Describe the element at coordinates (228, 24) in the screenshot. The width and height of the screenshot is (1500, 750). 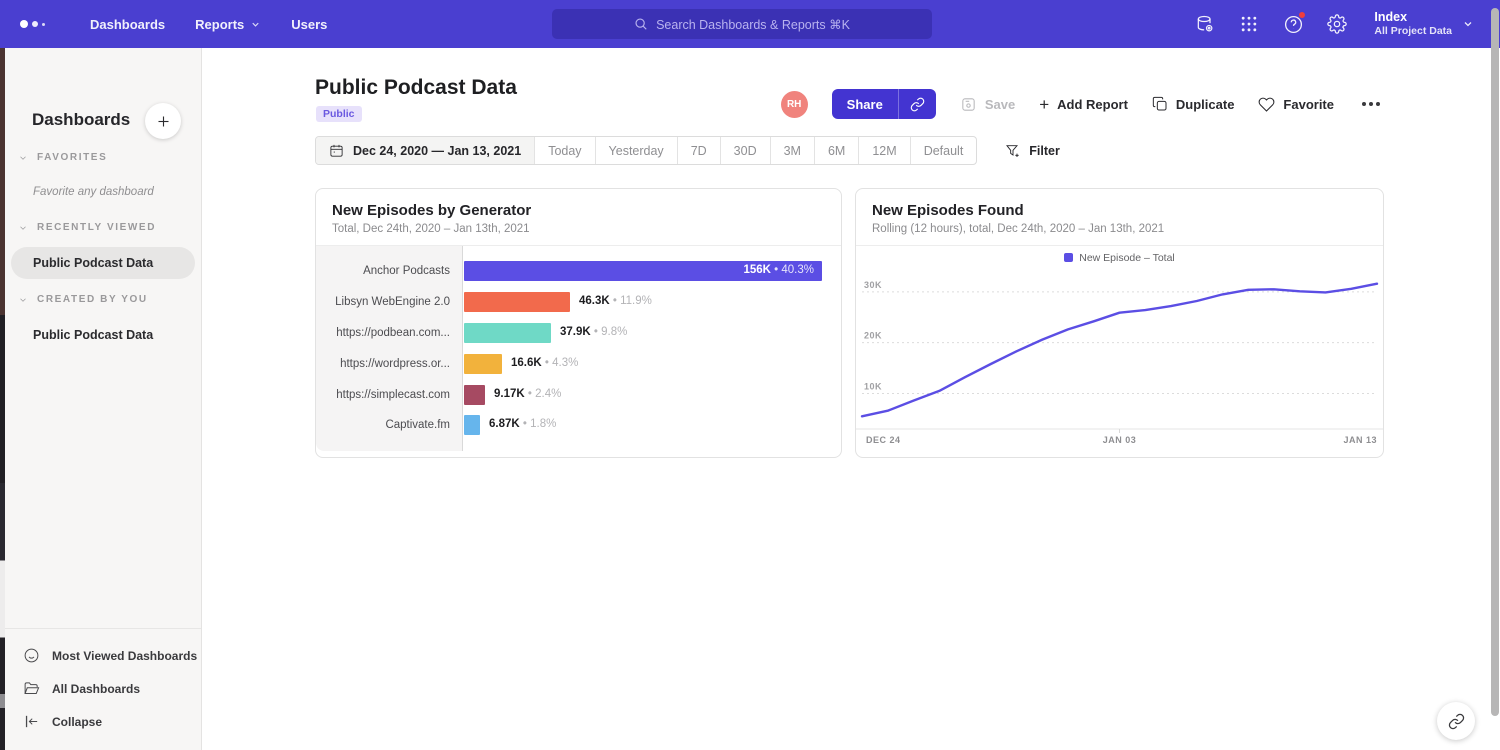
I see `nav-item-reports: Reports` at that location.